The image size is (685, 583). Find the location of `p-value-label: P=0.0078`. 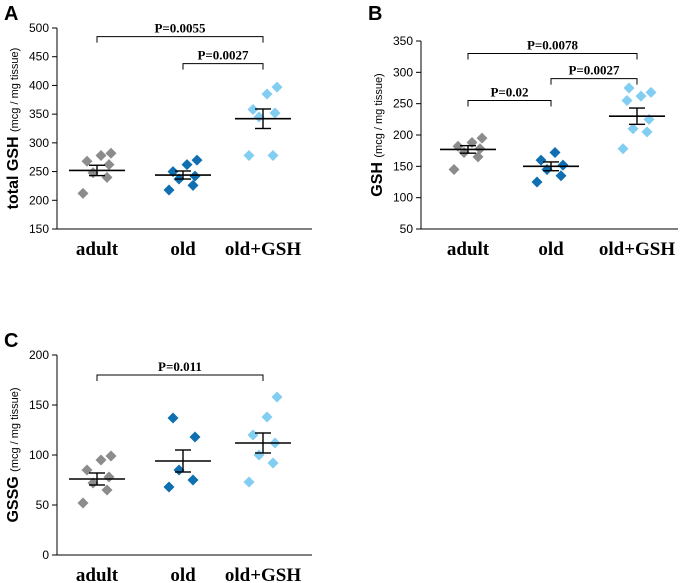

p-value-label: P=0.0078 is located at coordinates (553, 45).